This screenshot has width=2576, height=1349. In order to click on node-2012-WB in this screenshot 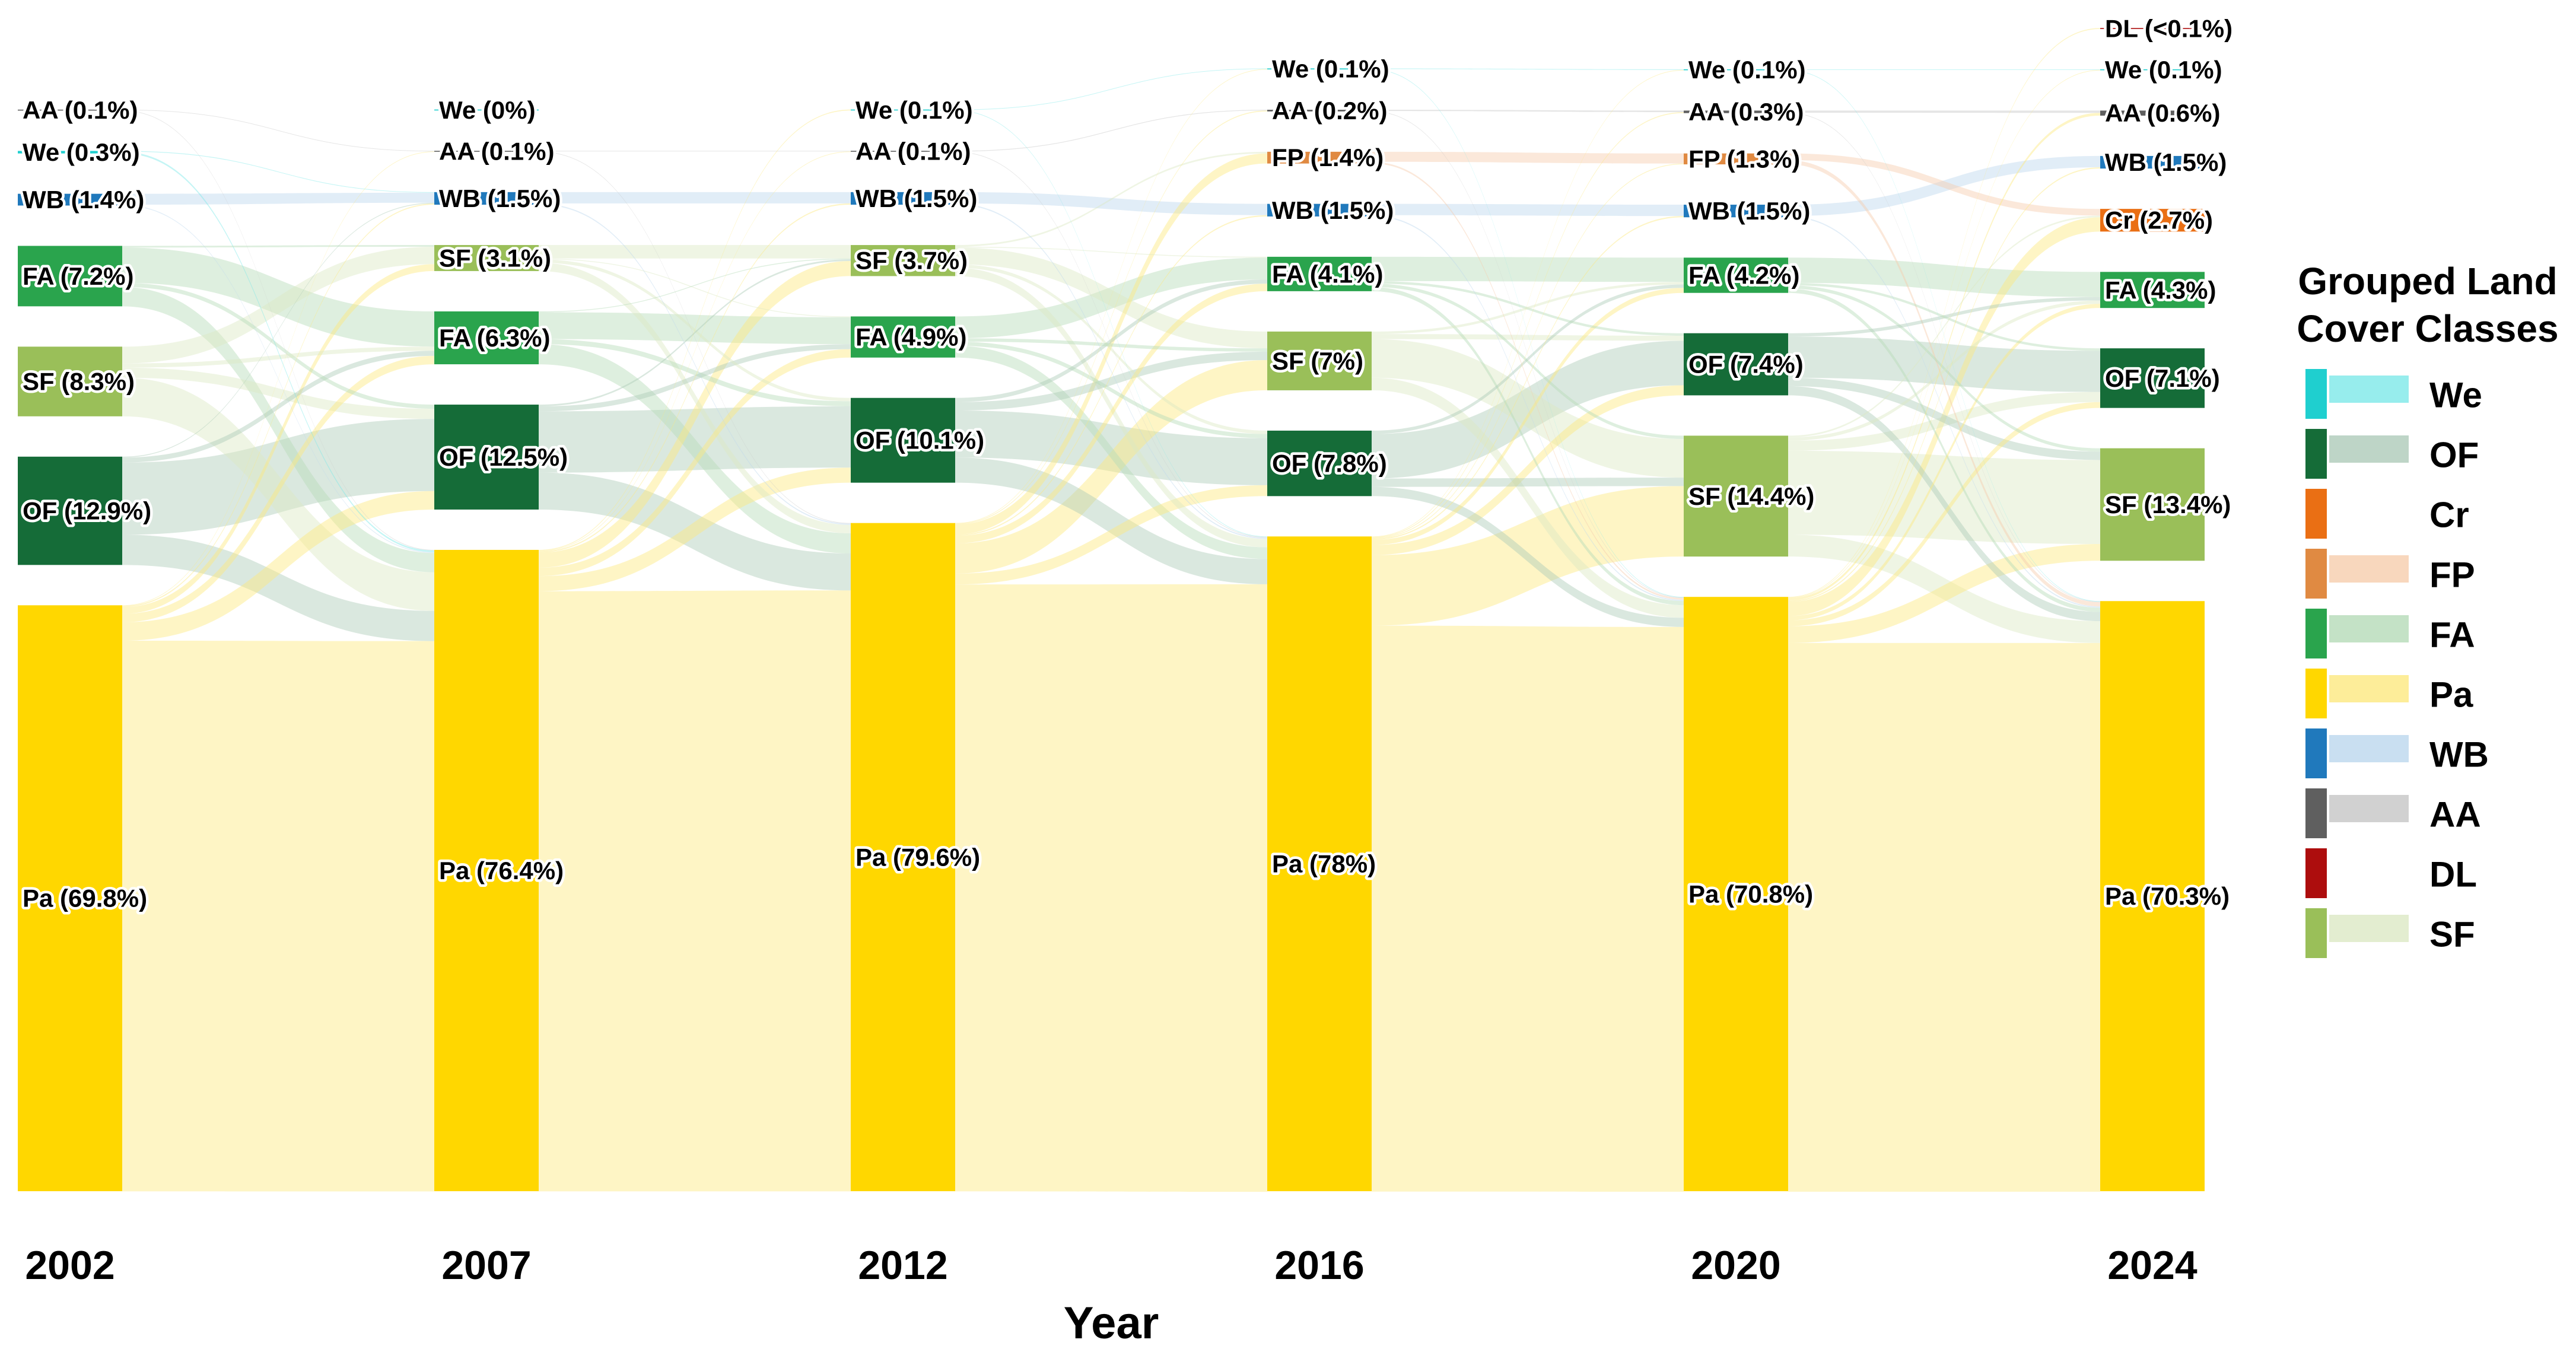, I will do `click(903, 198)`.